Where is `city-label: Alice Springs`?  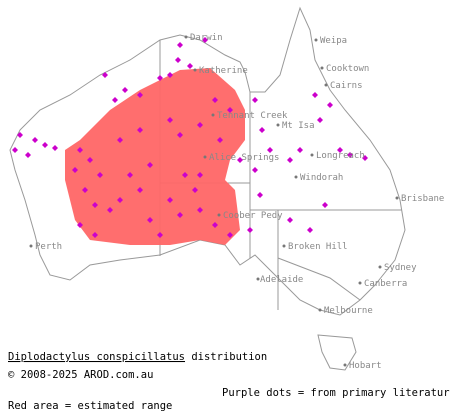
city-label: Alice Springs is located at coordinates (244, 158).